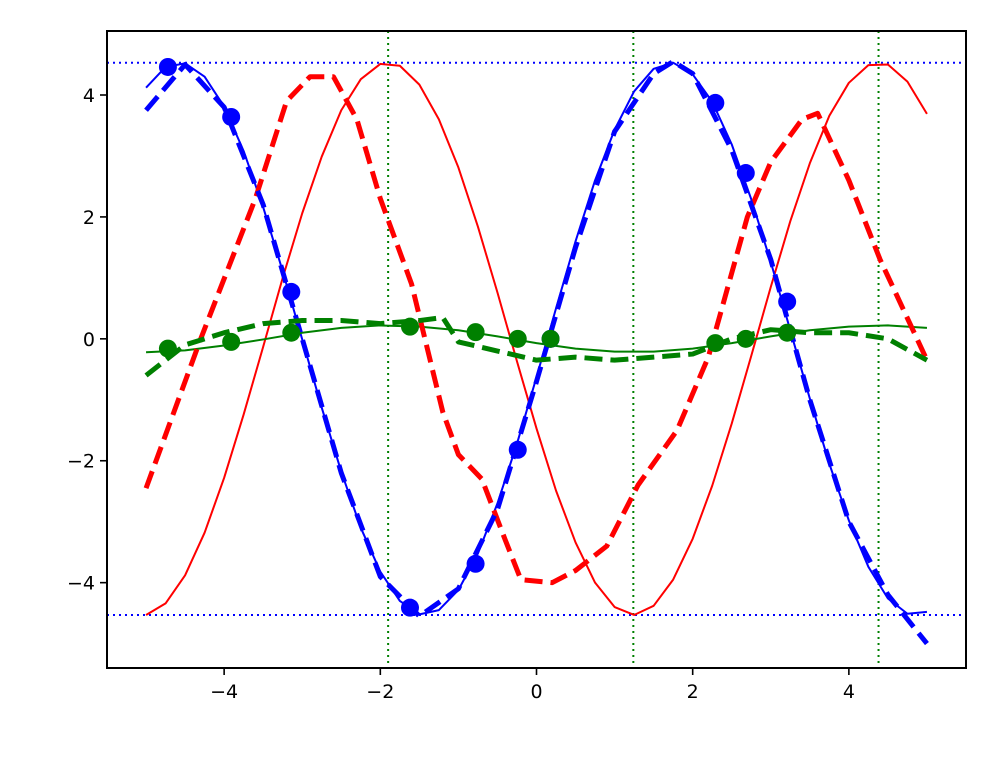  I want to click on x-tick-label: 2, so click(693, 692).